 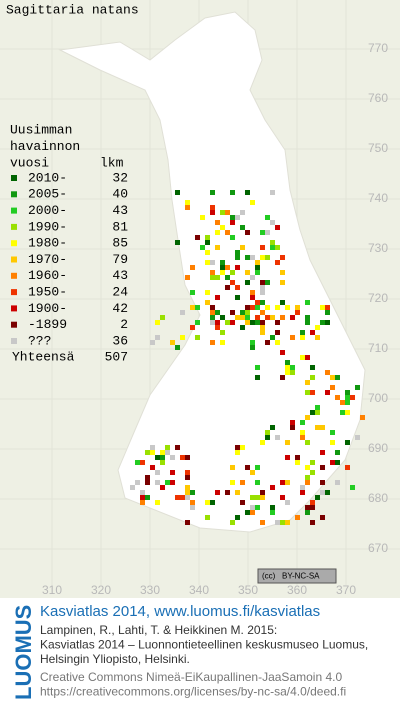 What do you see at coordinates (47, 177) in the screenshot?
I see `legend-label: 2010-` at bounding box center [47, 177].